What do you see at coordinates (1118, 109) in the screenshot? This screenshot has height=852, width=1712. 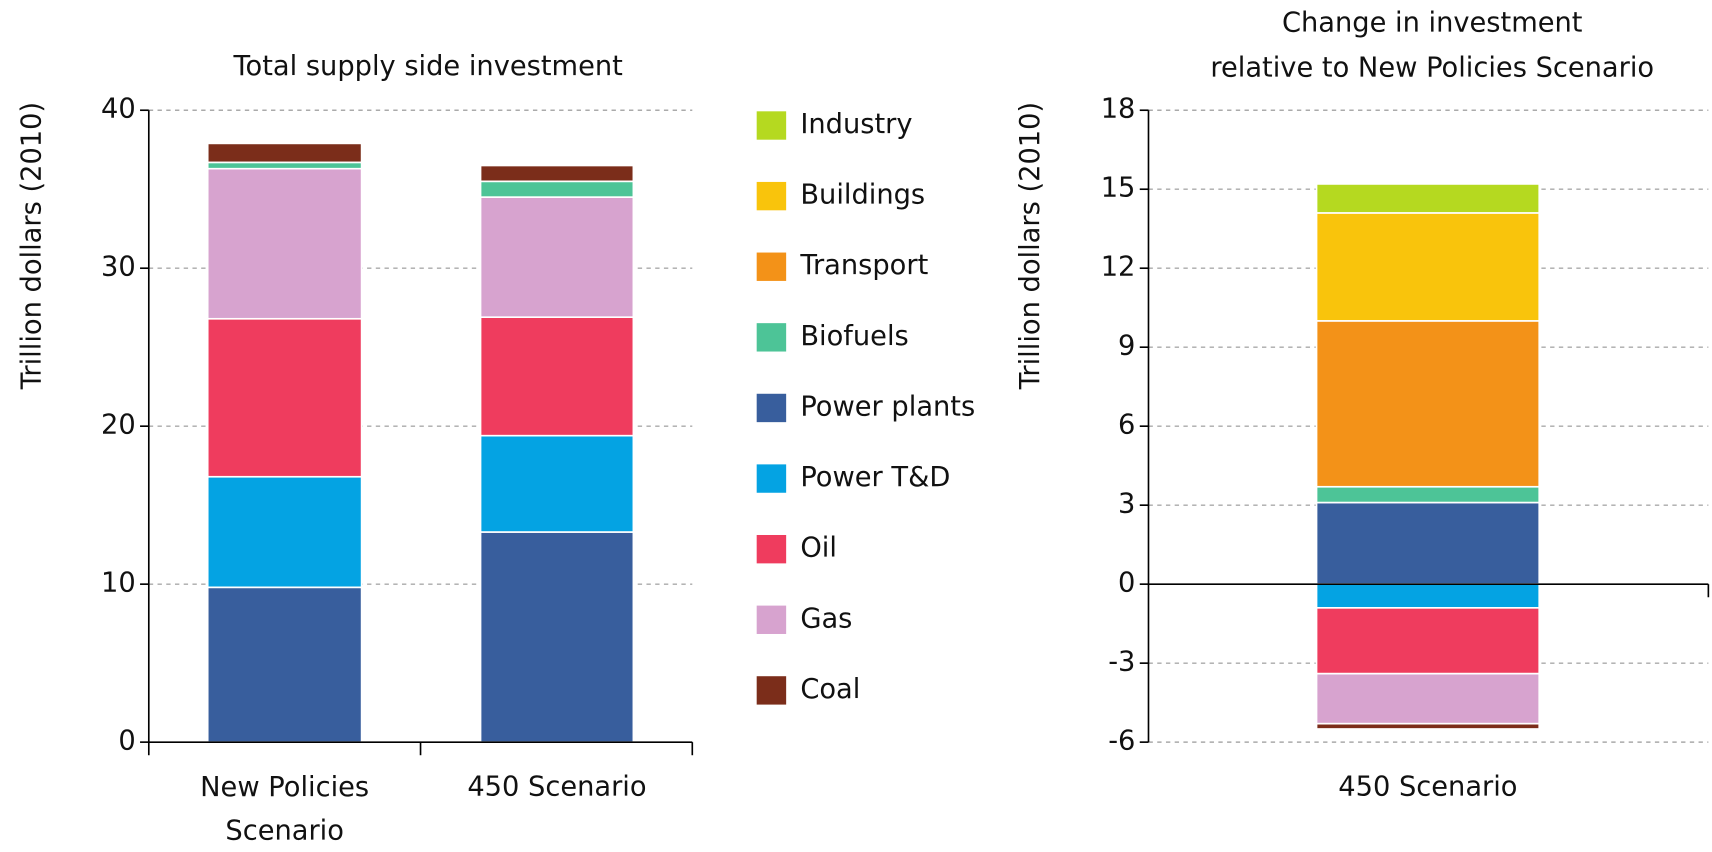 I see `y-tick-label: 18` at bounding box center [1118, 109].